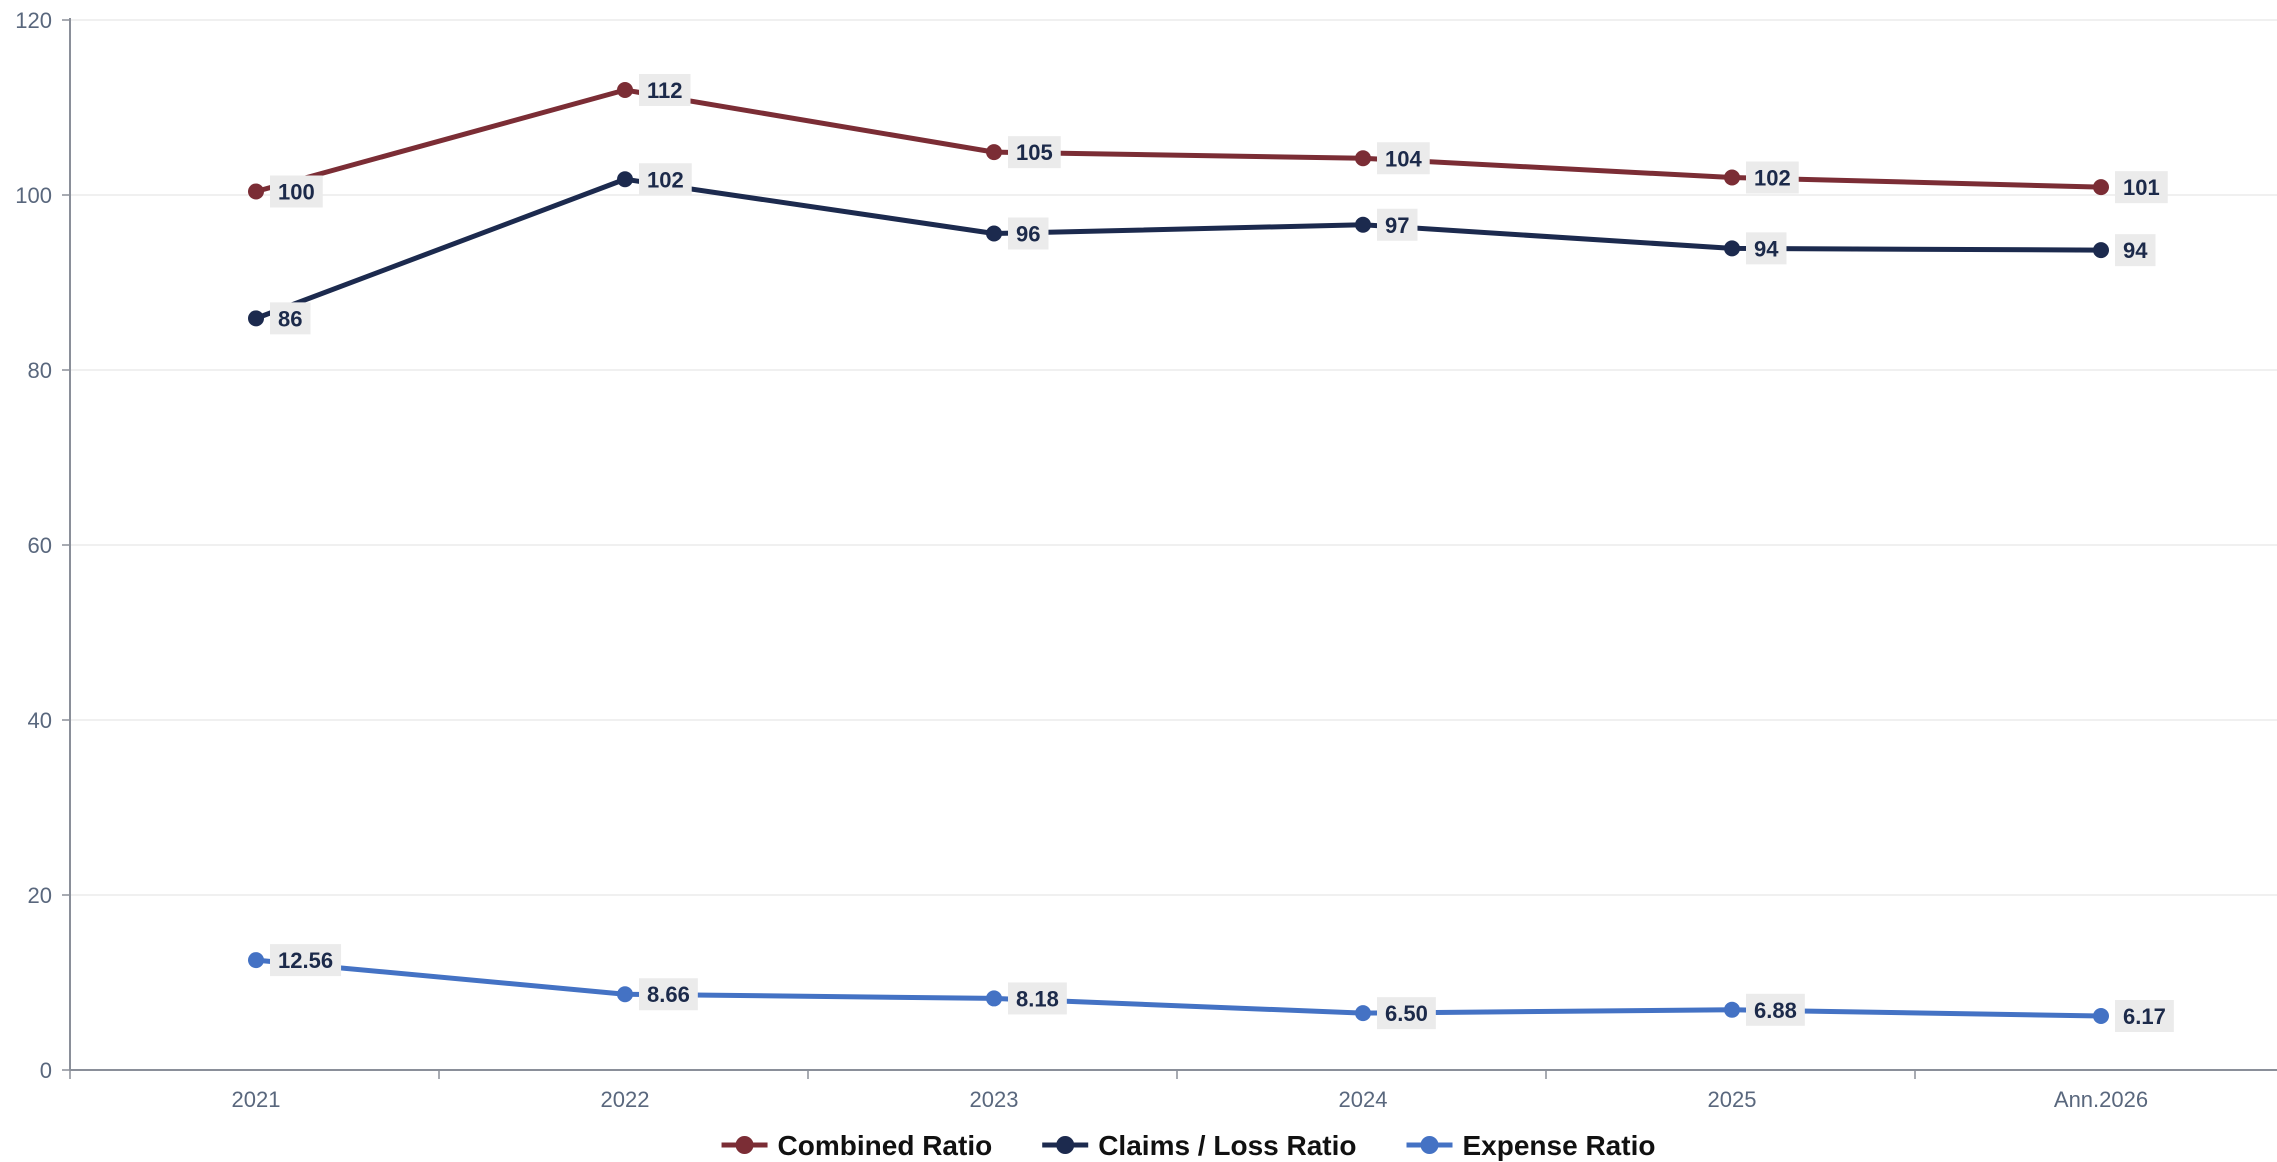  Describe the element at coordinates (33, 195) in the screenshot. I see `y-tick-label: 100` at that location.